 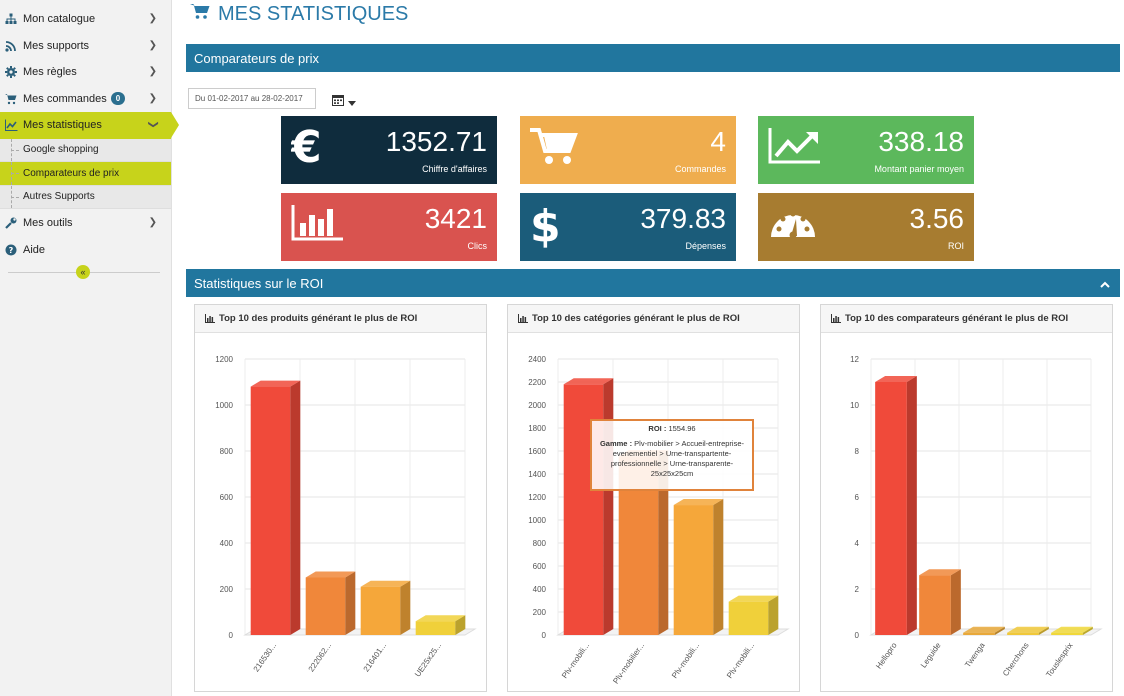 What do you see at coordinates (700, 169) in the screenshot?
I see `stat-label: Commandes` at bounding box center [700, 169].